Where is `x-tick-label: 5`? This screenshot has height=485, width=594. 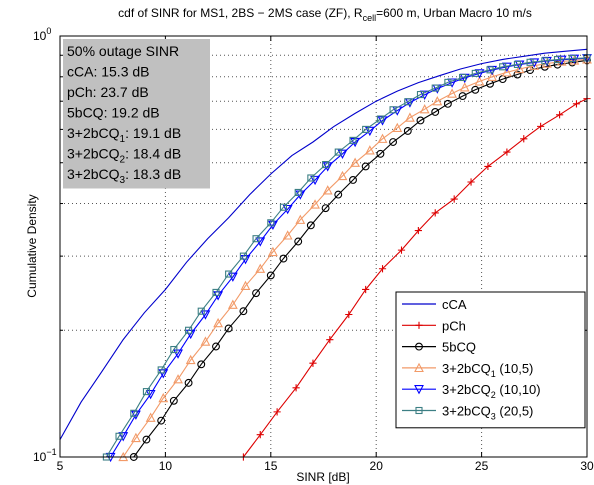
x-tick-label: 5 is located at coordinates (60, 466).